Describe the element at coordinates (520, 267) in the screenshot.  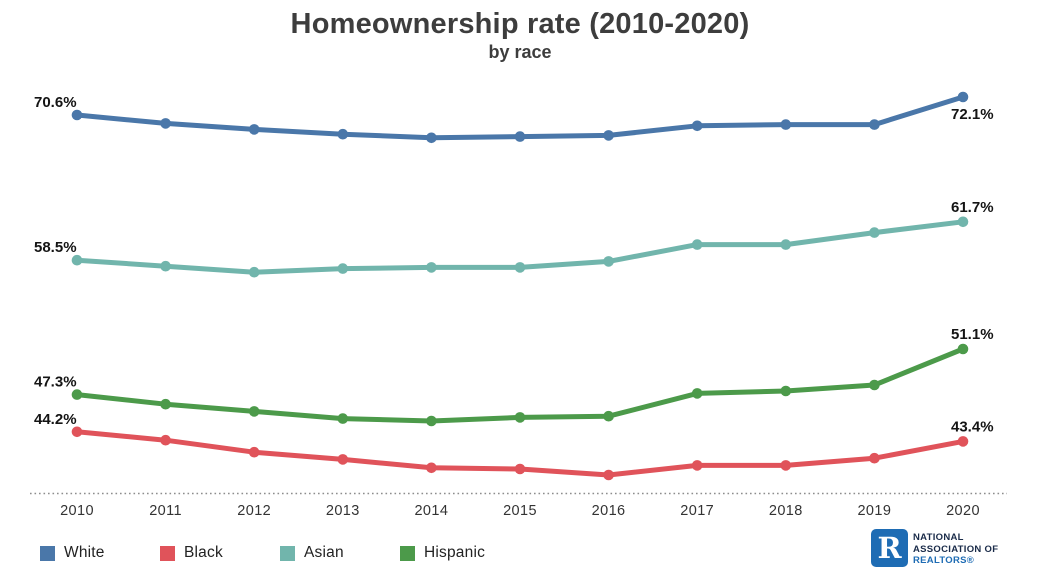
I see `marker-asian-2015` at that location.